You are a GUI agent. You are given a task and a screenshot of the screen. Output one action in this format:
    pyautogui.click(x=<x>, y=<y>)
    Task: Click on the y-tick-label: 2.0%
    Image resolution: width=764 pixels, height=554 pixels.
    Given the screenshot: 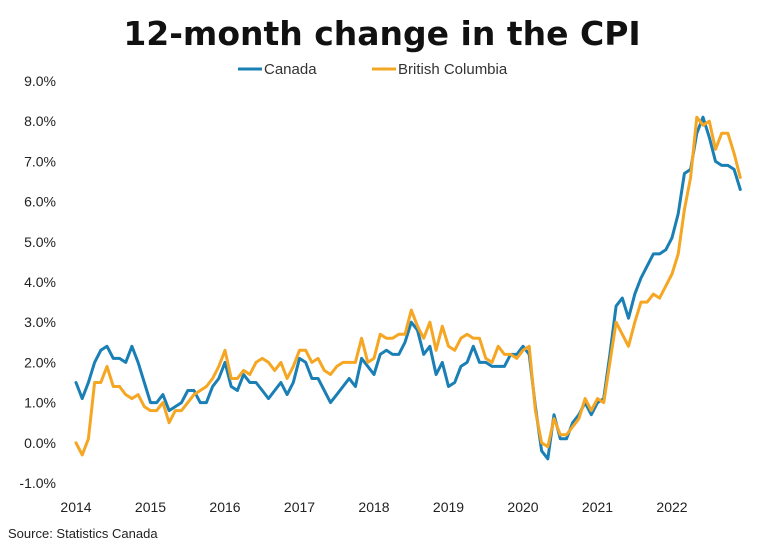 What is the action you would take?
    pyautogui.click(x=40, y=362)
    